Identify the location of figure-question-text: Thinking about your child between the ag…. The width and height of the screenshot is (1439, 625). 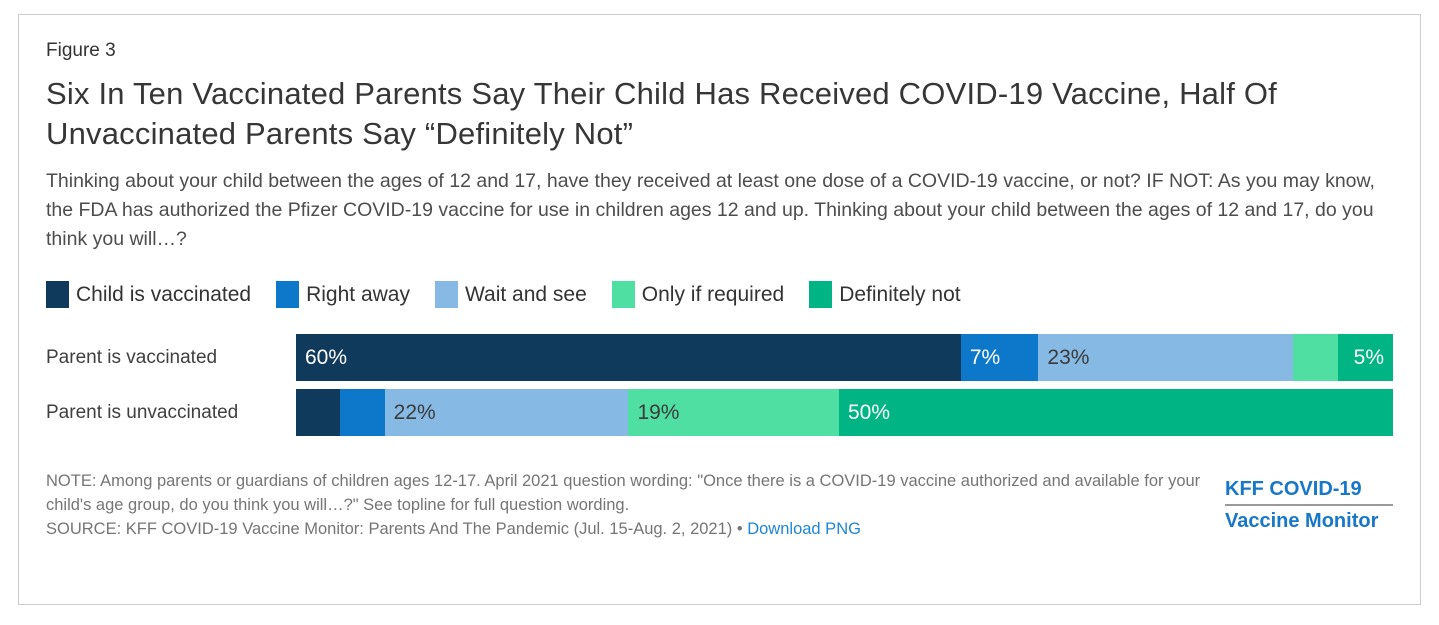
(710, 210).